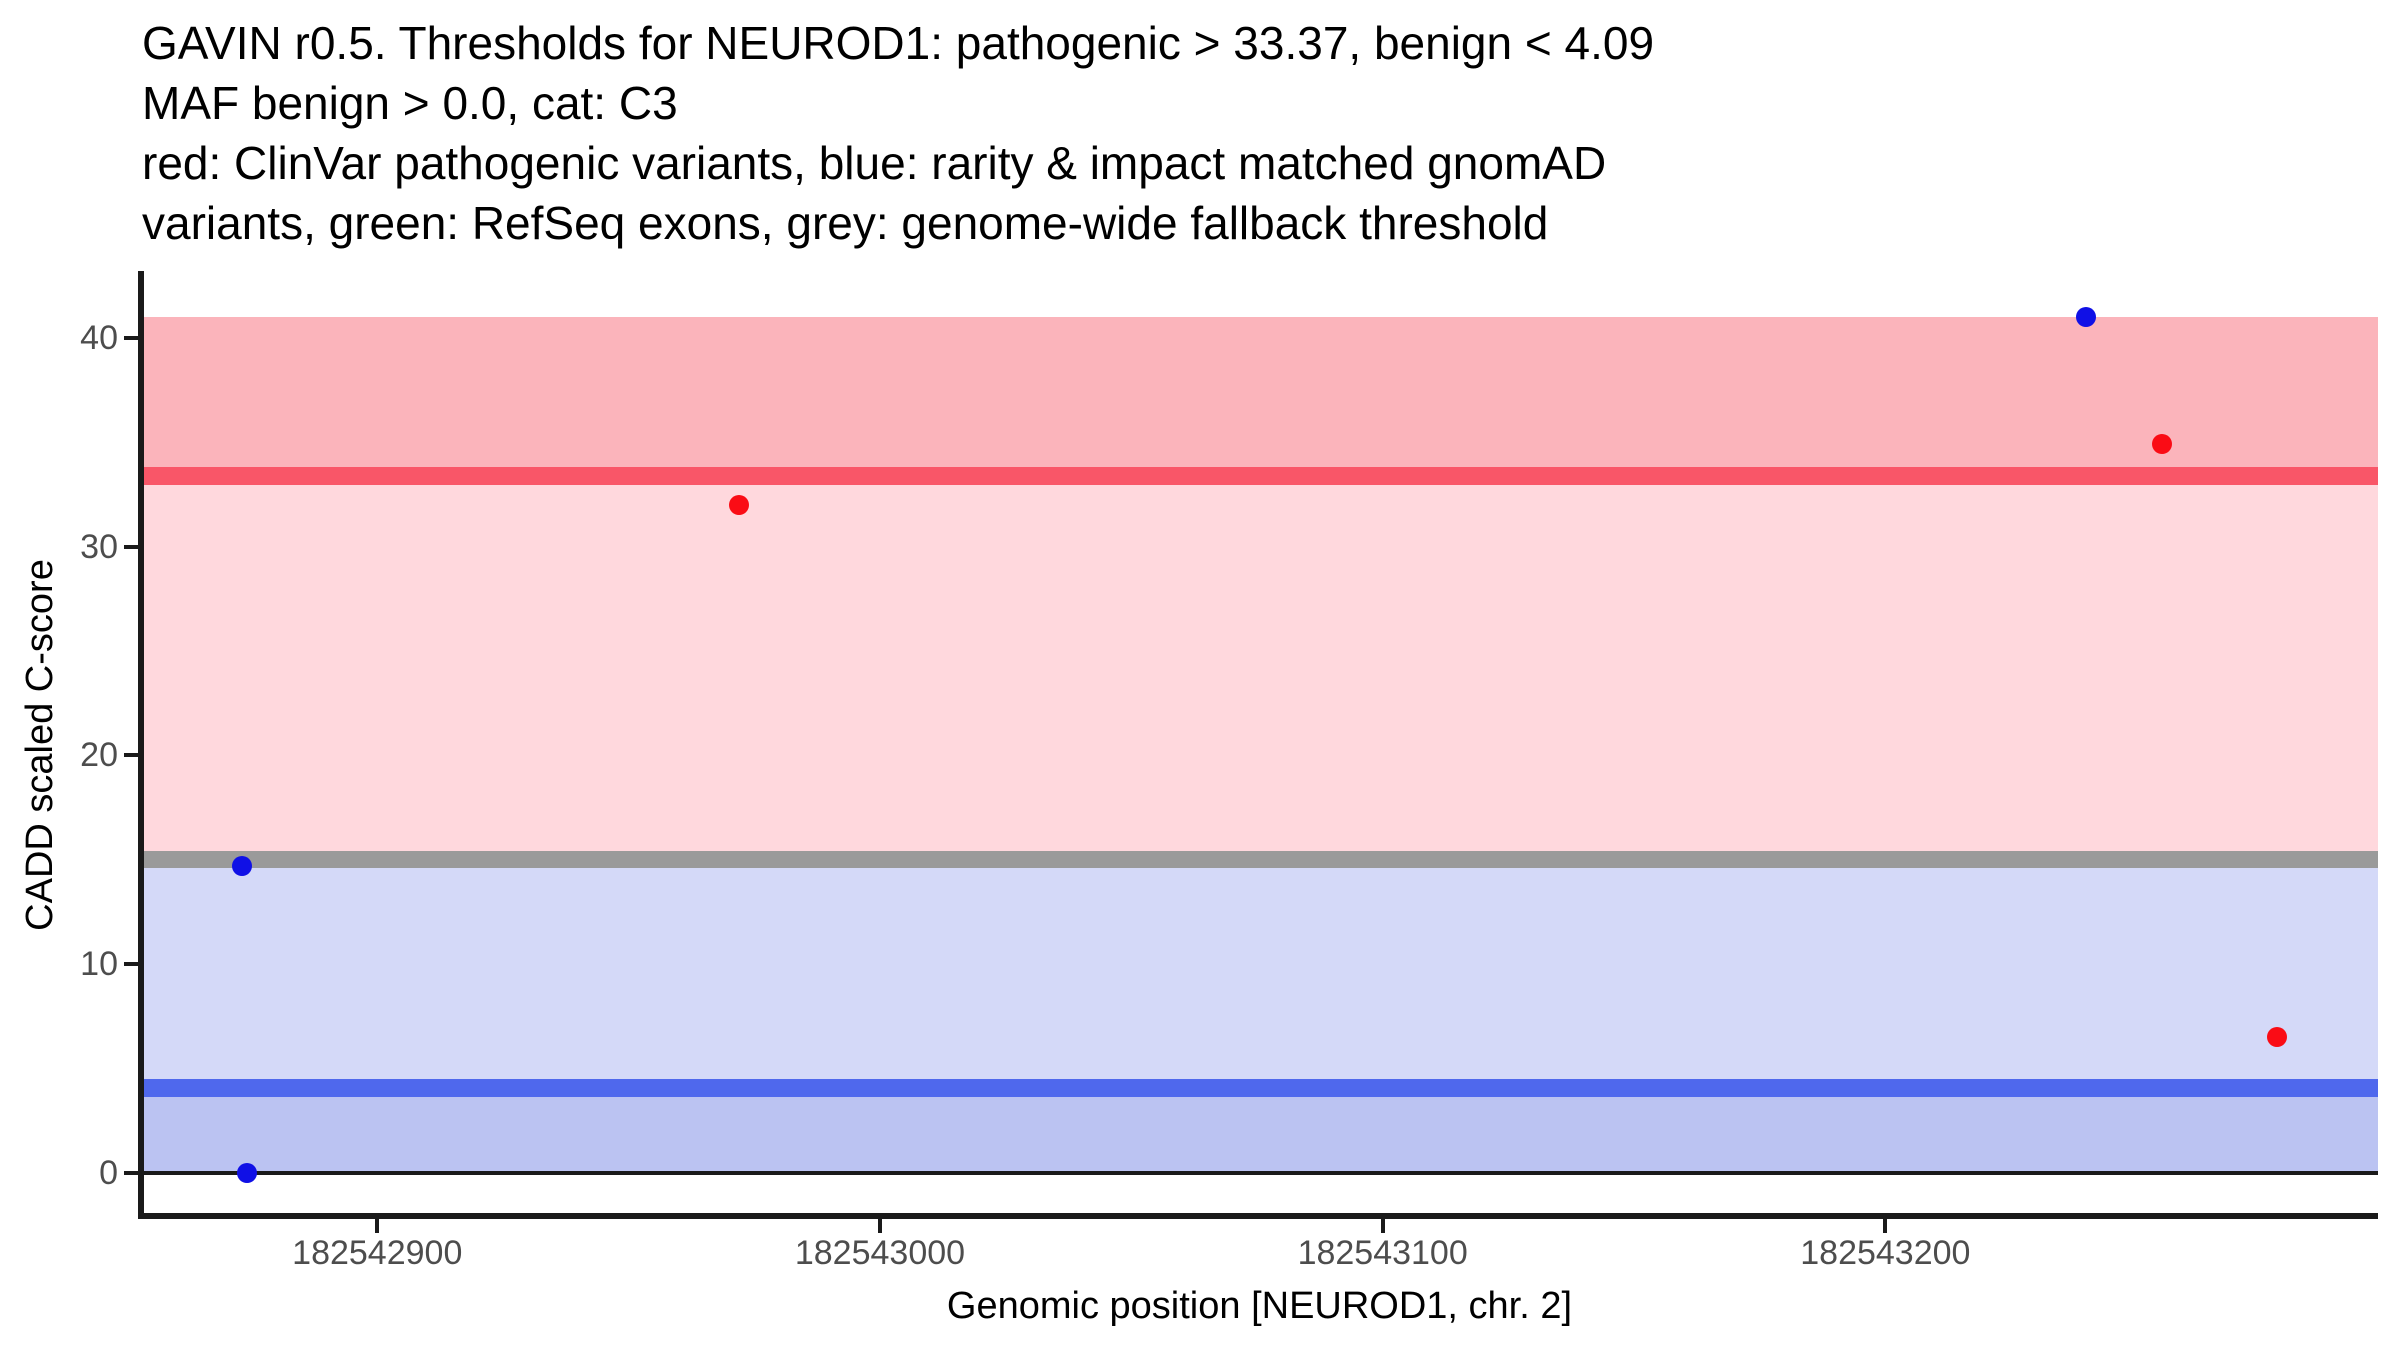 The image size is (2400, 1350). Describe the element at coordinates (1259, 860) in the screenshot. I see `fallback-threshold-line` at that location.